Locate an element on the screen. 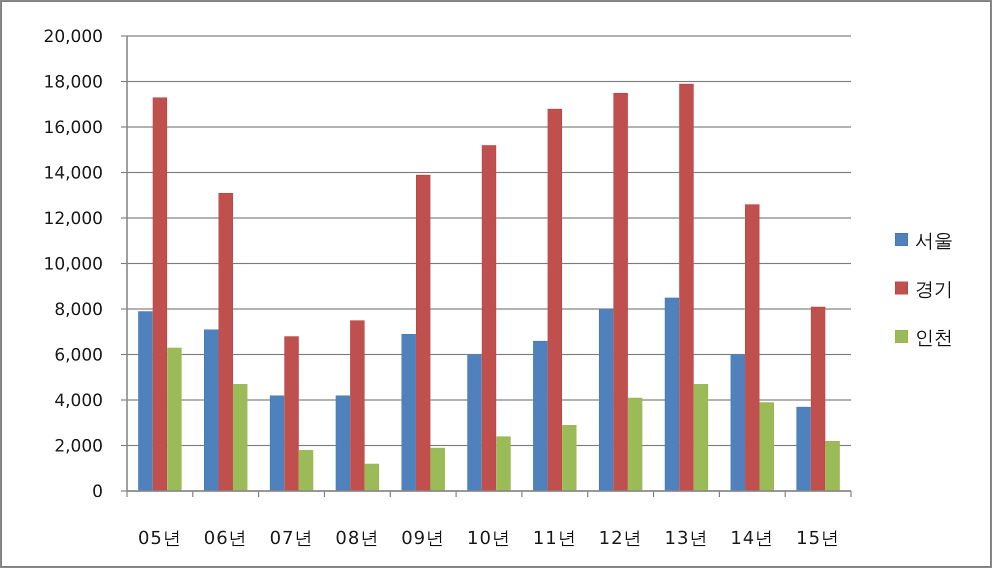  x-tick-label: 11년 is located at coordinates (554, 538).